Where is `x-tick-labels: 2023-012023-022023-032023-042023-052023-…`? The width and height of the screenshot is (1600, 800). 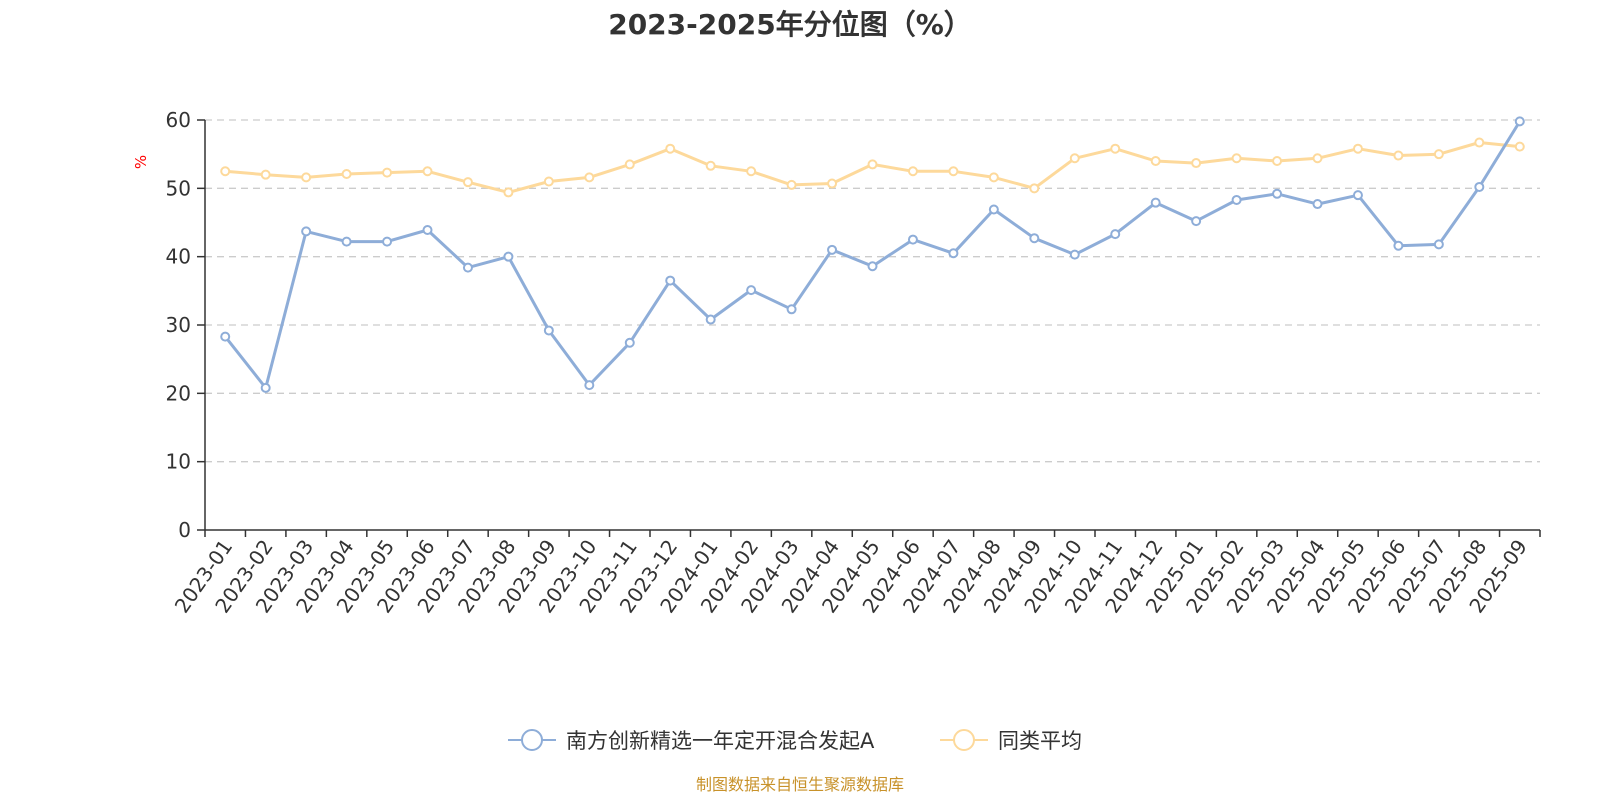
x-tick-labels: 2023-012023-022023-032023-042023-052023-… is located at coordinates (851, 576).